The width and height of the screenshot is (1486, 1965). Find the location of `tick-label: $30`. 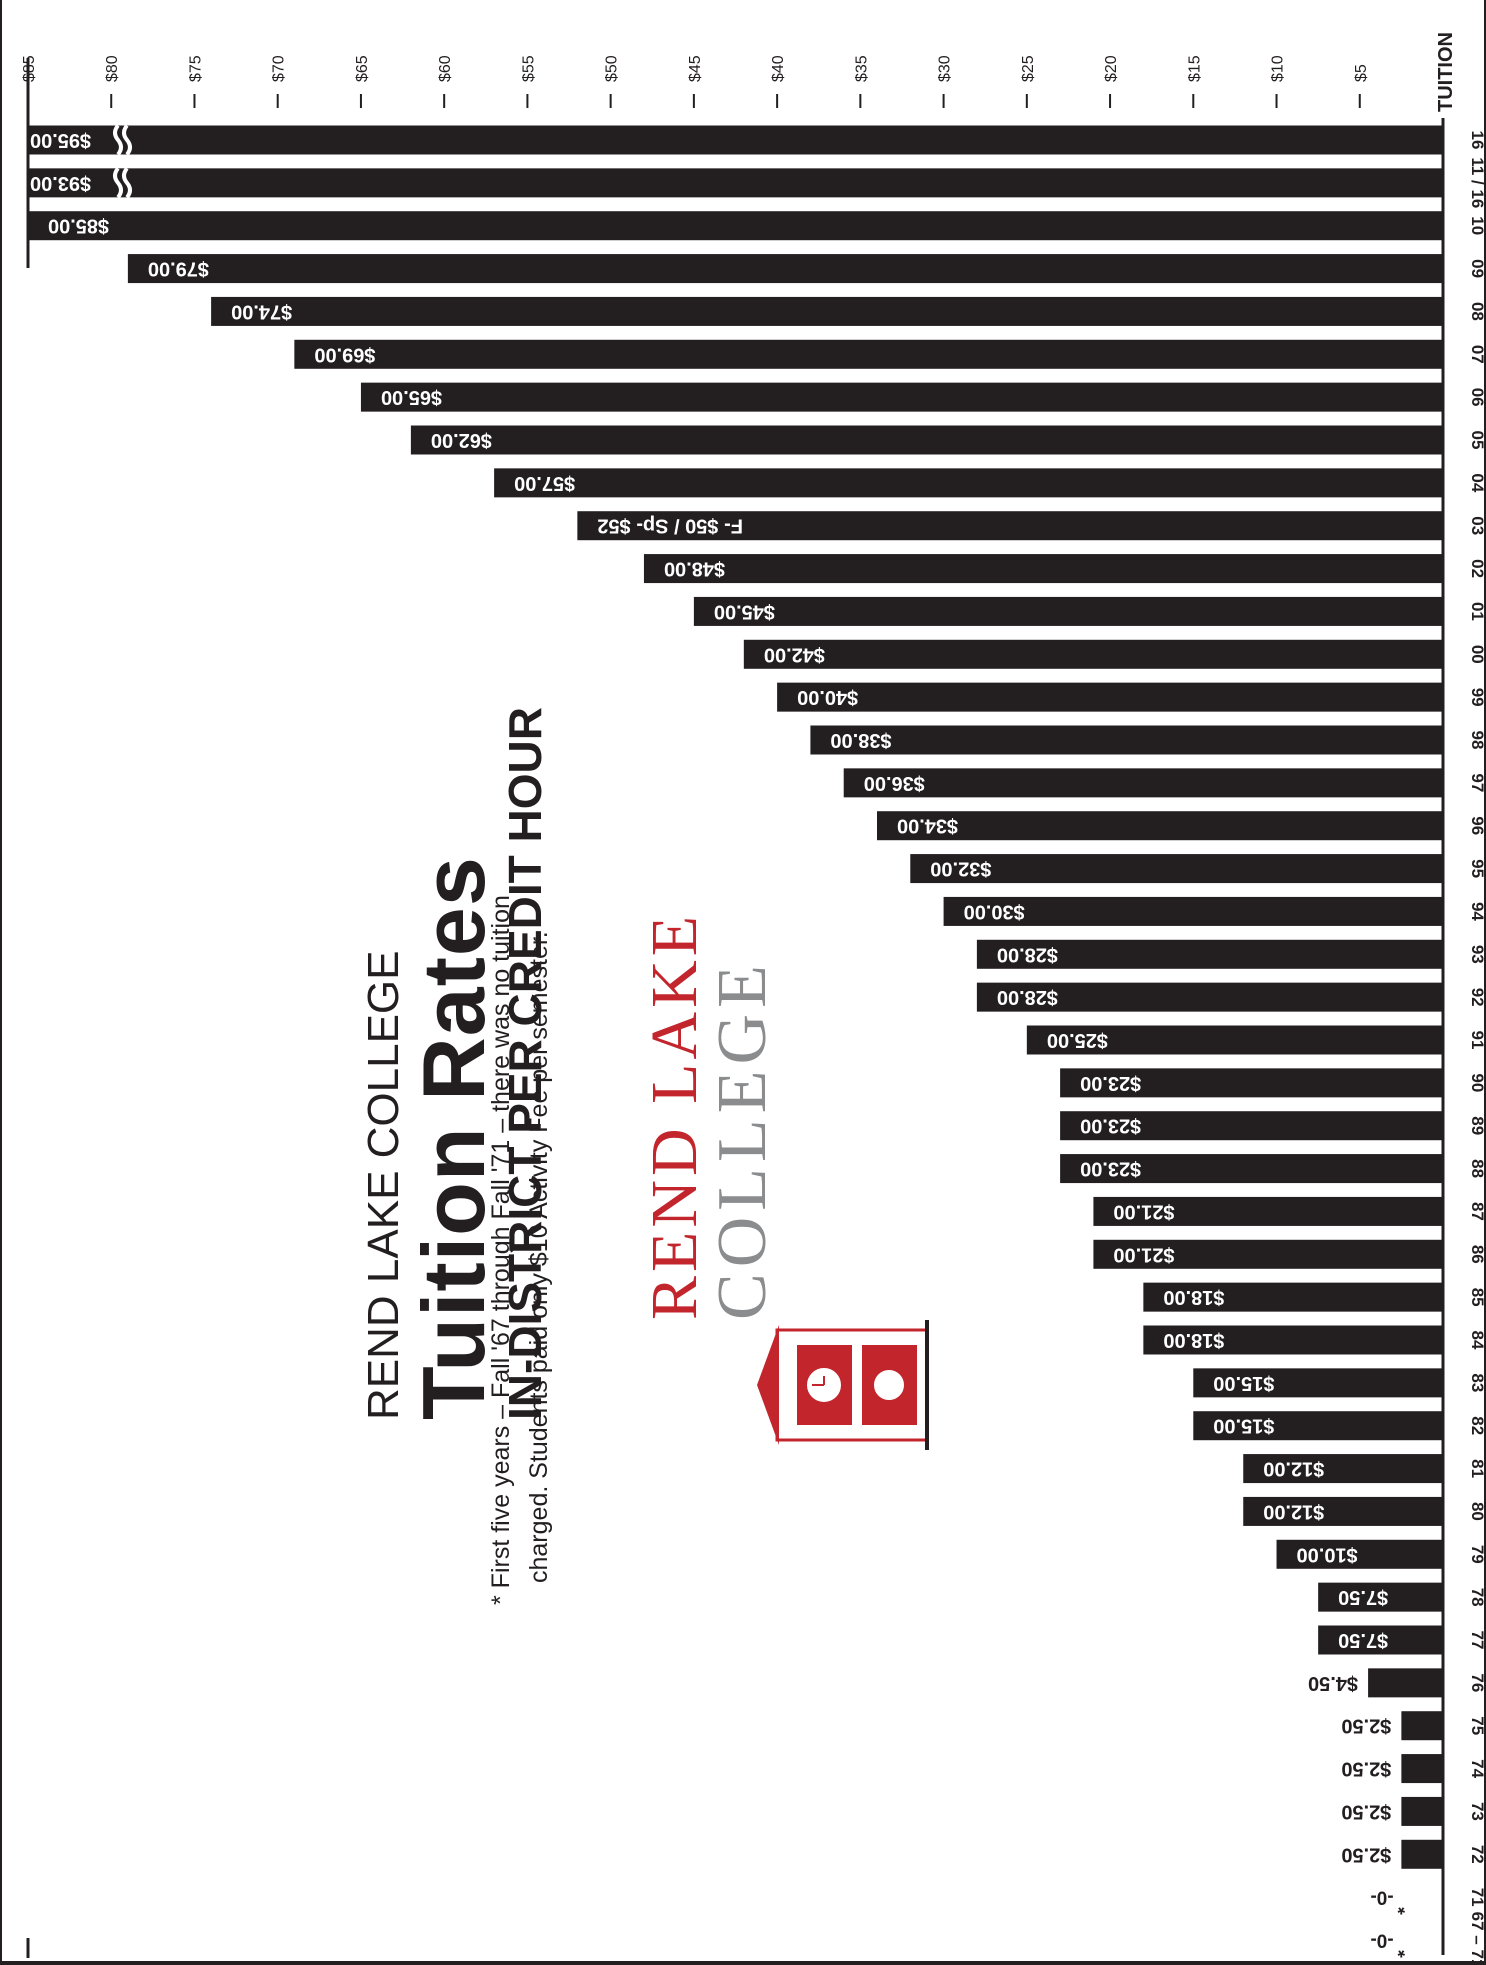

tick-label: $30 is located at coordinates (945, 68).